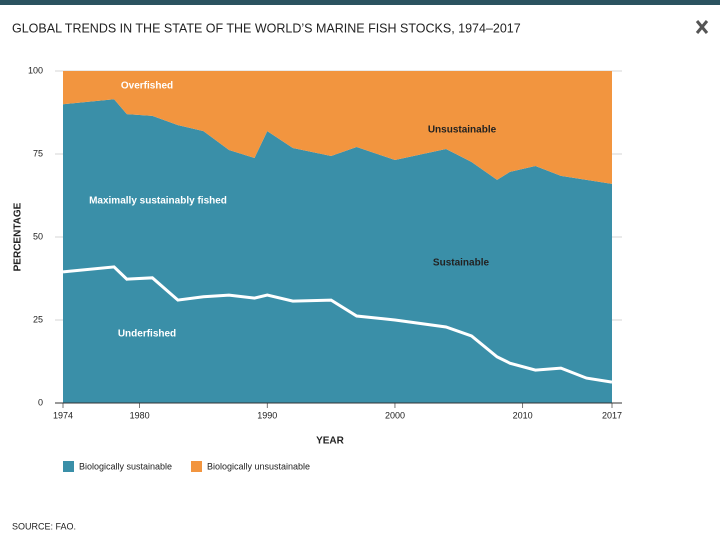 Image resolution: width=720 pixels, height=540 pixels. Describe the element at coordinates (38, 153) in the screenshot. I see `y-tick-label: 75` at that location.